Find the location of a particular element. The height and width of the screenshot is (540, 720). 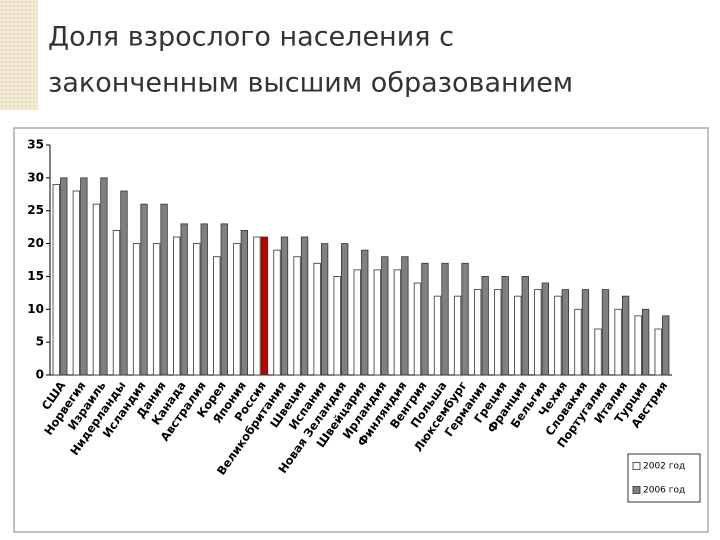

y-tick-label: 0 is located at coordinates (40, 375).